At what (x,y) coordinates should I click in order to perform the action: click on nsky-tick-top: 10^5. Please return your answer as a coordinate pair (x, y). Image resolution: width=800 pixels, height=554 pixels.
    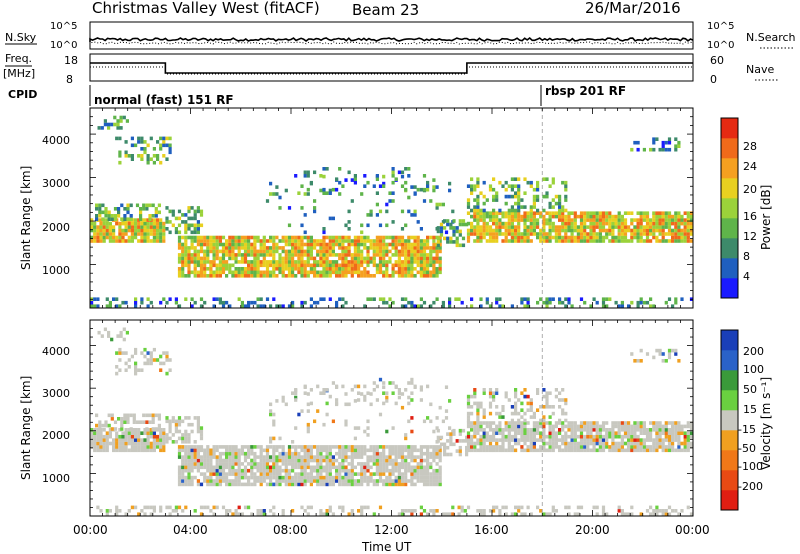
    Looking at the image, I should click on (63, 26).